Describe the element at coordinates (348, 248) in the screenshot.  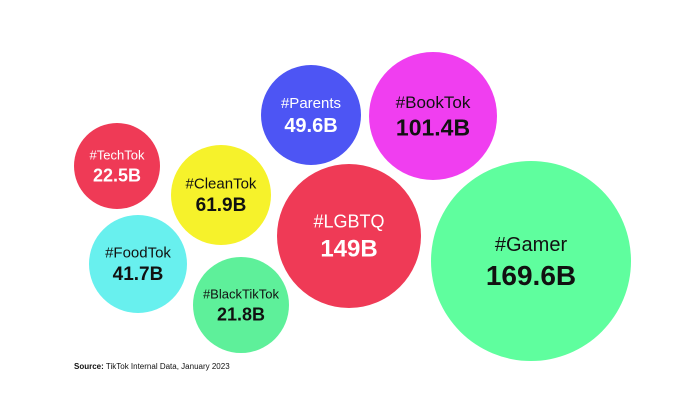
I see `bubble-value-label: 149B` at that location.